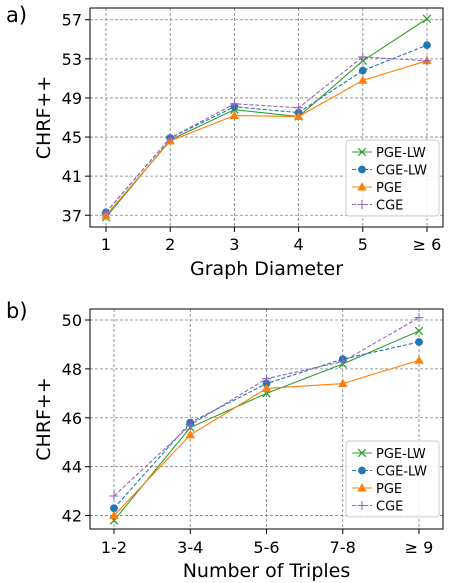 This screenshot has height=583, width=451. I want to click on y-tick-label: 48, so click(72, 369).